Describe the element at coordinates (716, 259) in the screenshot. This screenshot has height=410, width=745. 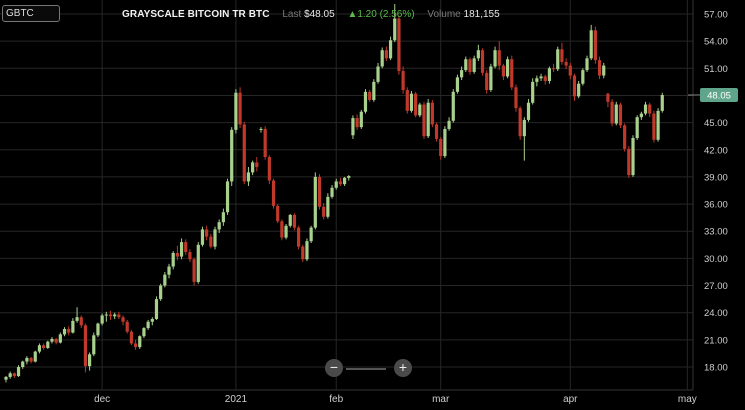
I see `y-tick-label: 30.00` at that location.